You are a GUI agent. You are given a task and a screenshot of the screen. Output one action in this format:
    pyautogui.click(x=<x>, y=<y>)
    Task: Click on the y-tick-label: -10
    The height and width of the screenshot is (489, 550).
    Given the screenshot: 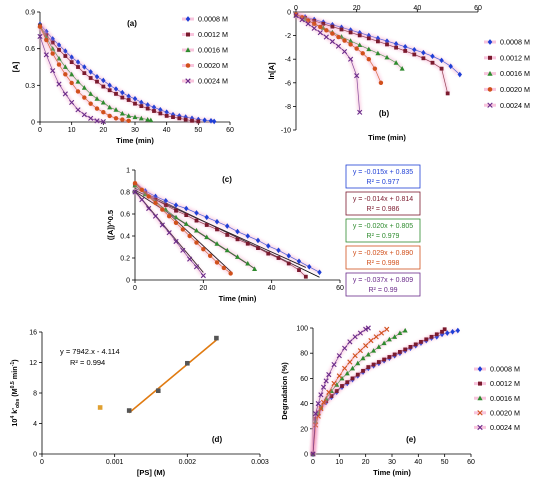 What is the action you would take?
    pyautogui.click(x=286, y=131)
    